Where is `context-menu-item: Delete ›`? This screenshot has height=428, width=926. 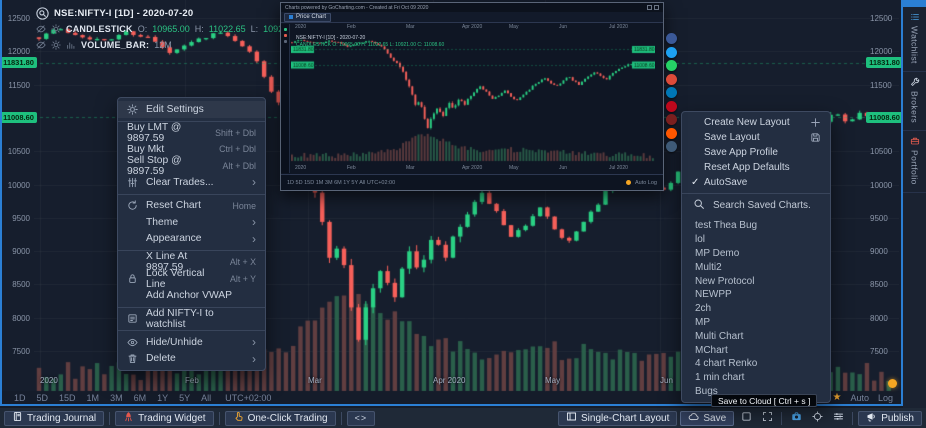
context-menu-item: Delete › is located at coordinates (191, 359).